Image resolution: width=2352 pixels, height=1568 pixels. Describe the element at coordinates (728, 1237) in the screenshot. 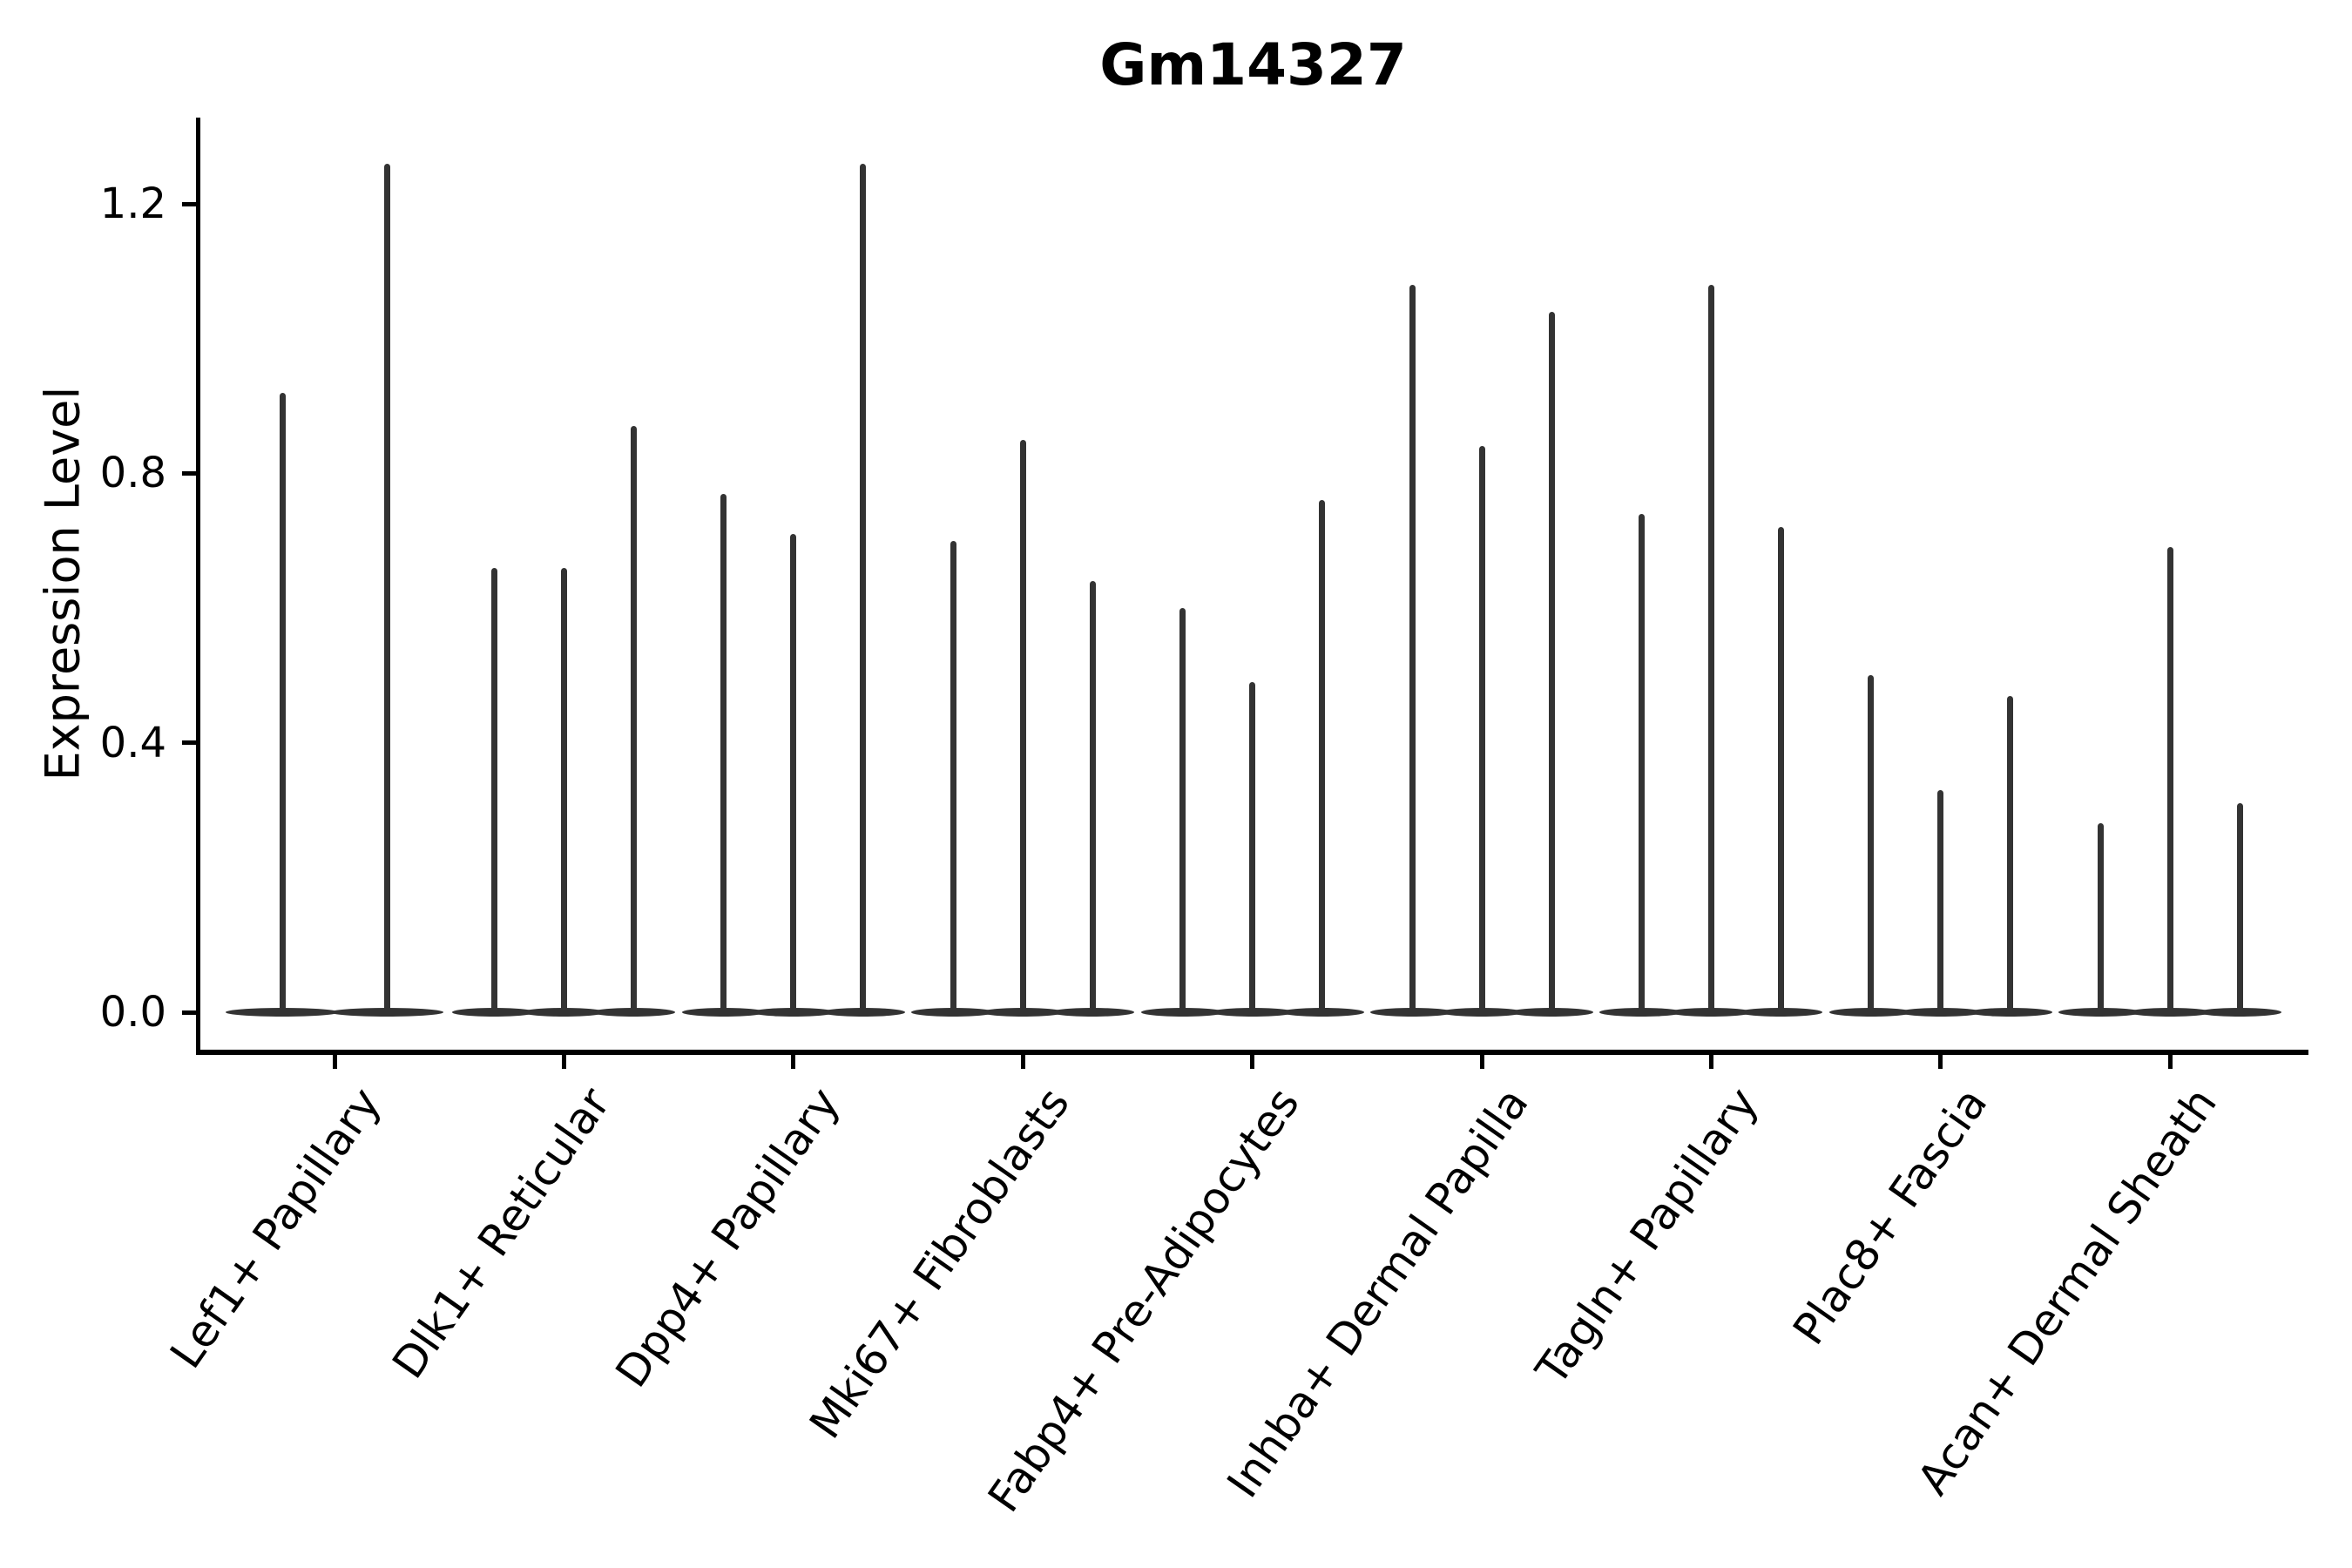

I see `x-tick-label: Dpp4+ Papillary` at that location.